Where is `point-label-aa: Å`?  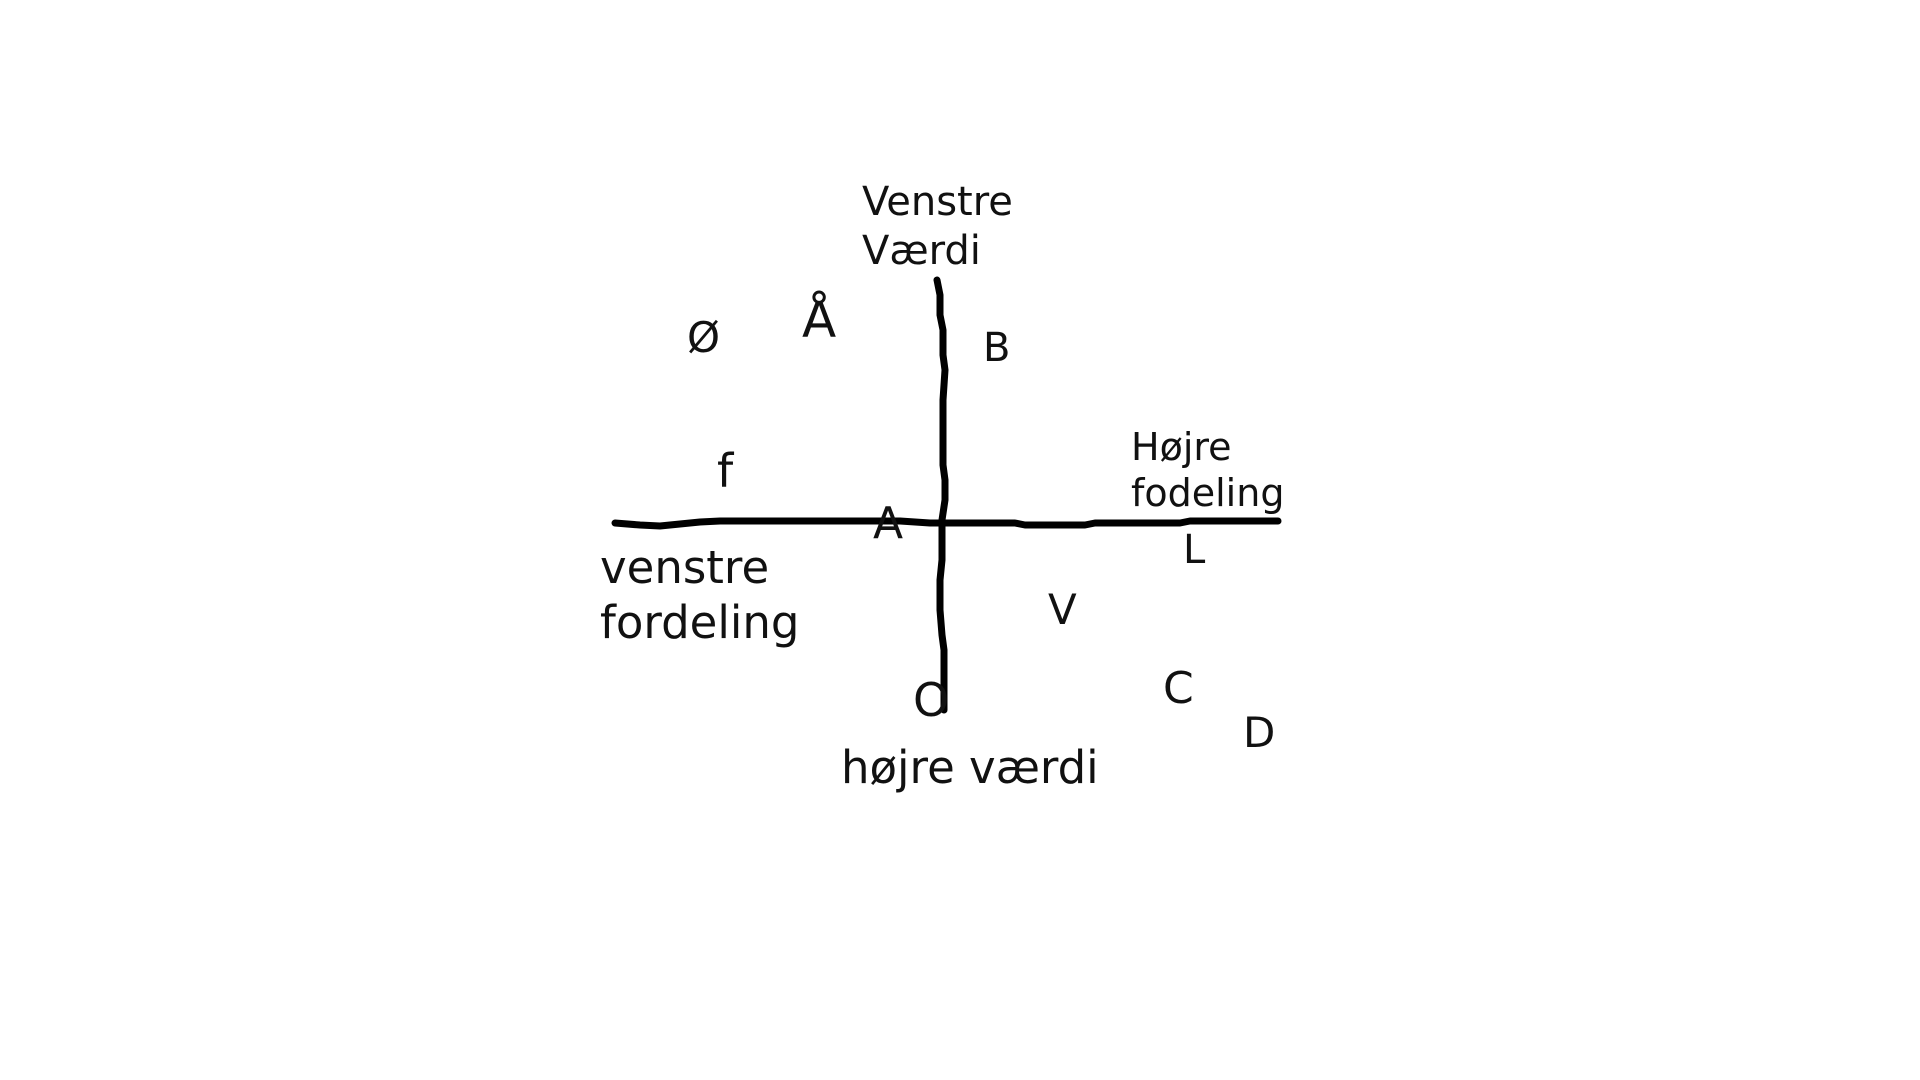 point-label-aa: Å is located at coordinates (819, 320).